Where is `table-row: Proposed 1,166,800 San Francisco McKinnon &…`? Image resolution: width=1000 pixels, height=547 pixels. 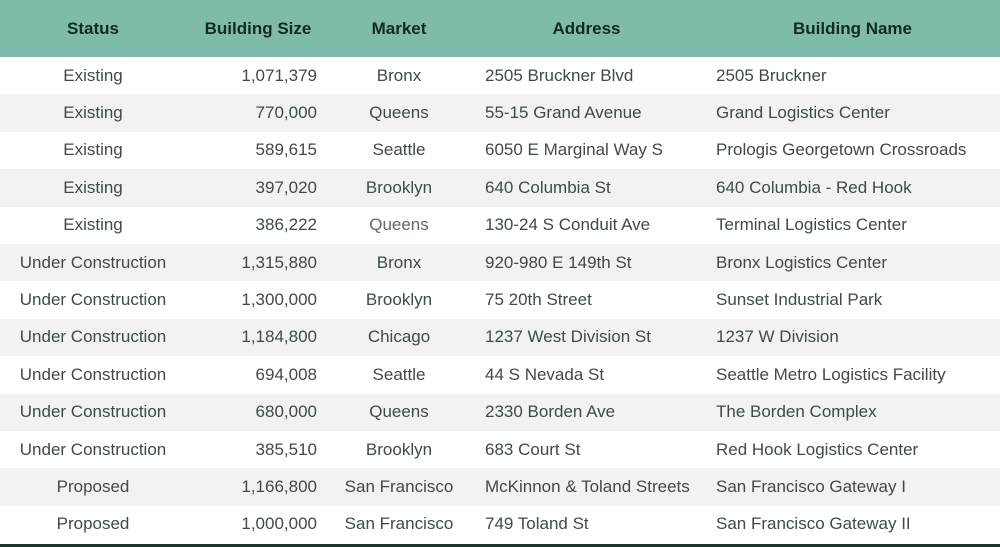 table-row: Proposed 1,166,800 San Francisco McKinnon &… is located at coordinates (500, 487).